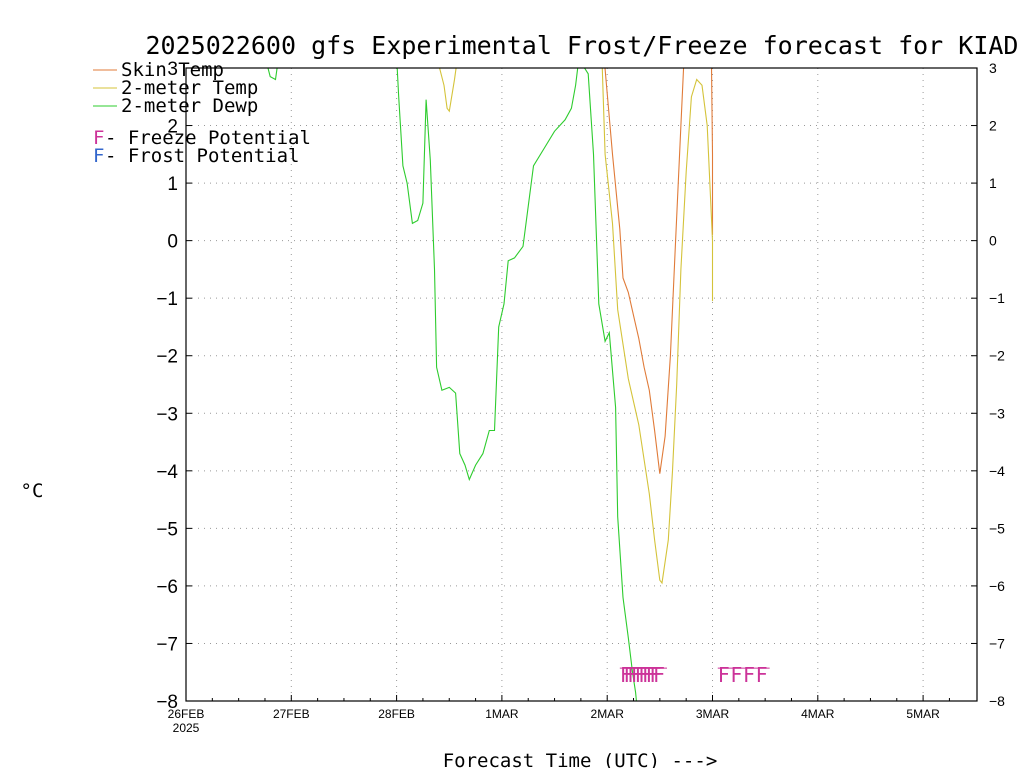 This screenshot has width=1024, height=768. I want to click on y-tick-label-right: −7, so click(997, 643).